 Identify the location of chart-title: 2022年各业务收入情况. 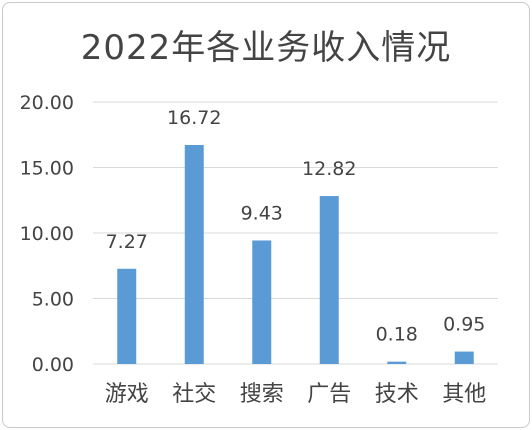
(266, 48).